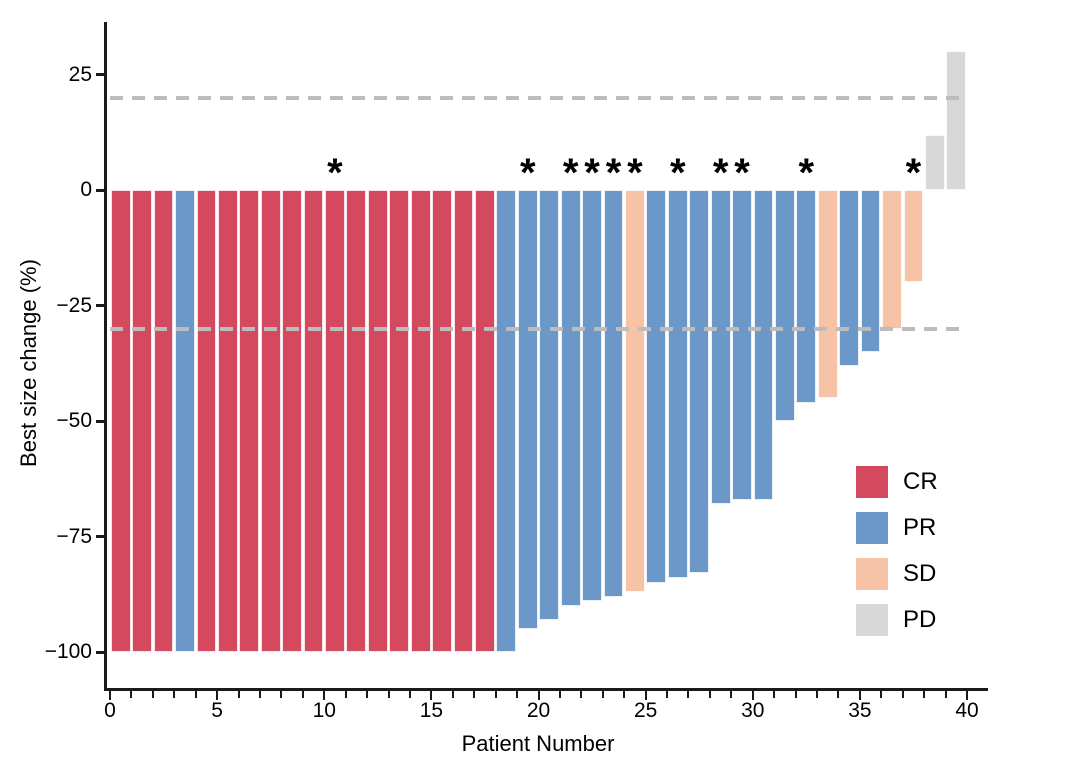  What do you see at coordinates (897, 528) in the screenshot?
I see `legend-row-PR: PR` at bounding box center [897, 528].